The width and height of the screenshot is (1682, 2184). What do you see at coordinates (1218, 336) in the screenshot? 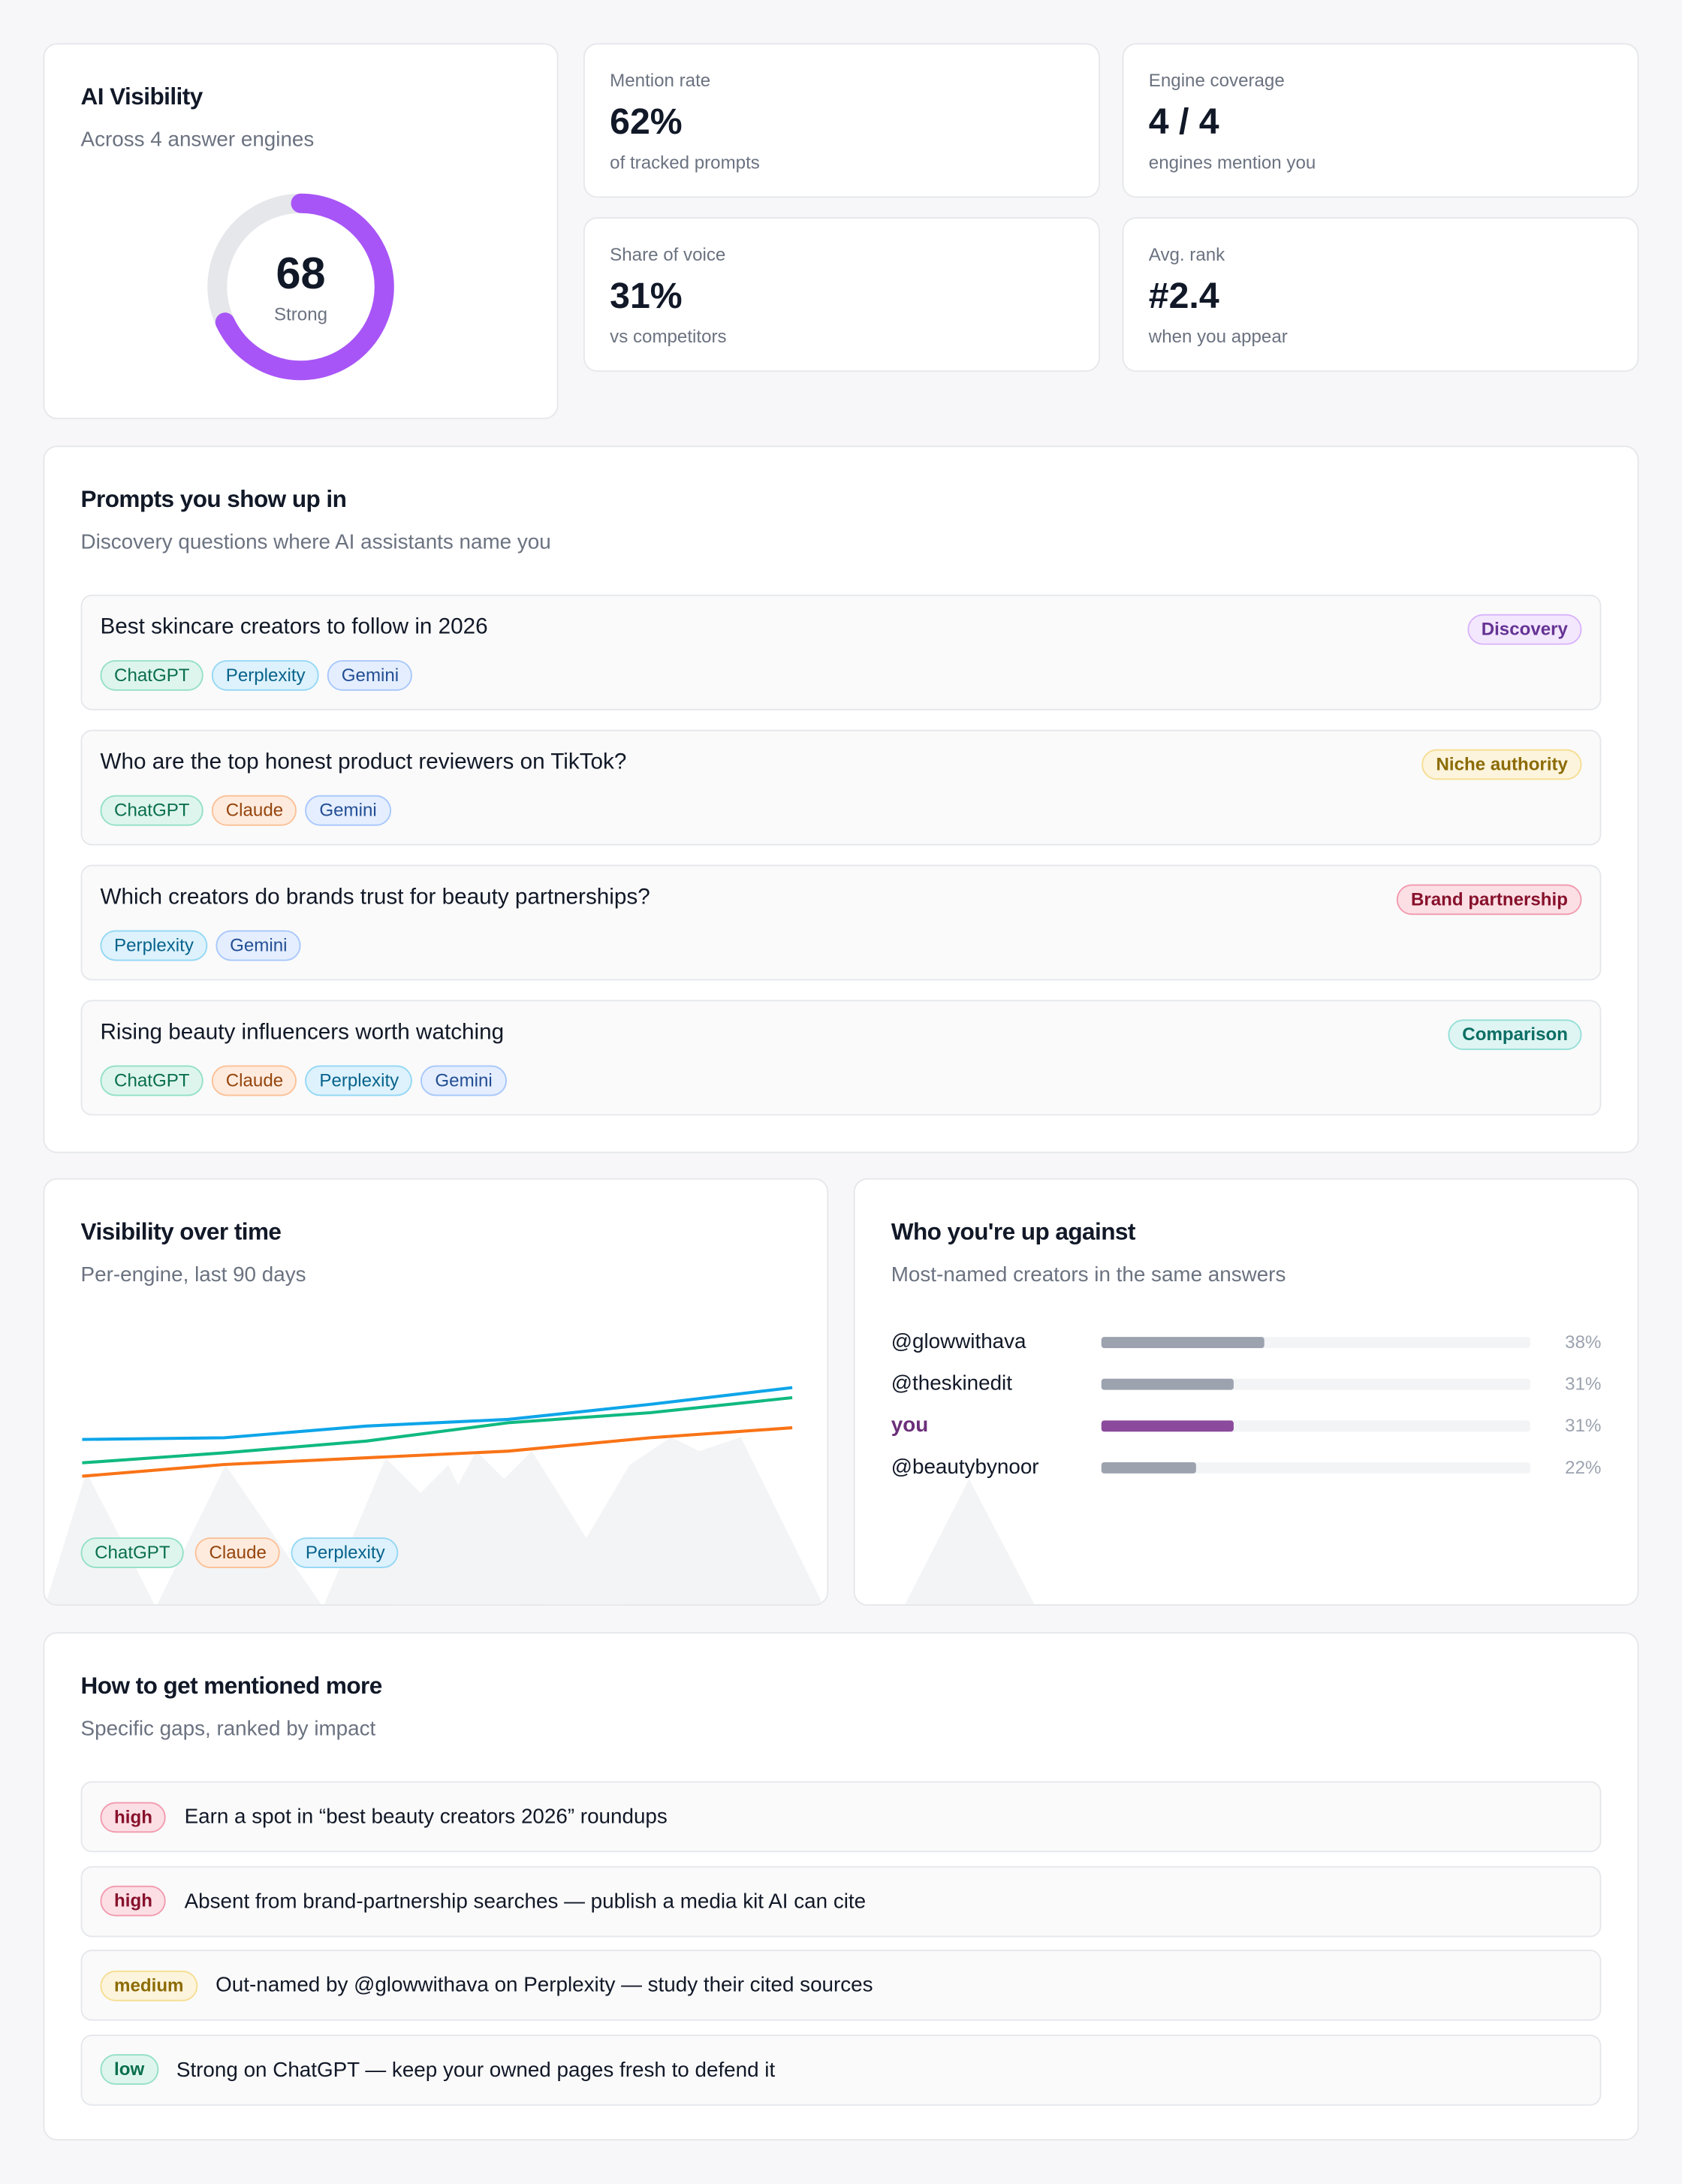
I see `metric-note: when you appear` at bounding box center [1218, 336].